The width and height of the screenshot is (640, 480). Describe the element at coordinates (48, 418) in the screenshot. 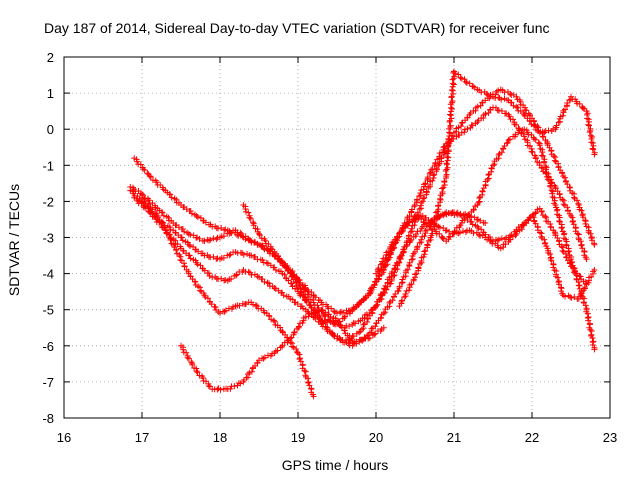

I see `y-tick-label: -8` at that location.